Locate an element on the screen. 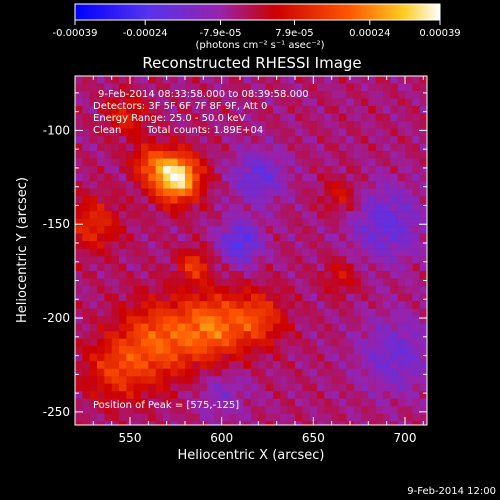  colorbar-tick-label: -0.00024 is located at coordinates (145, 33).